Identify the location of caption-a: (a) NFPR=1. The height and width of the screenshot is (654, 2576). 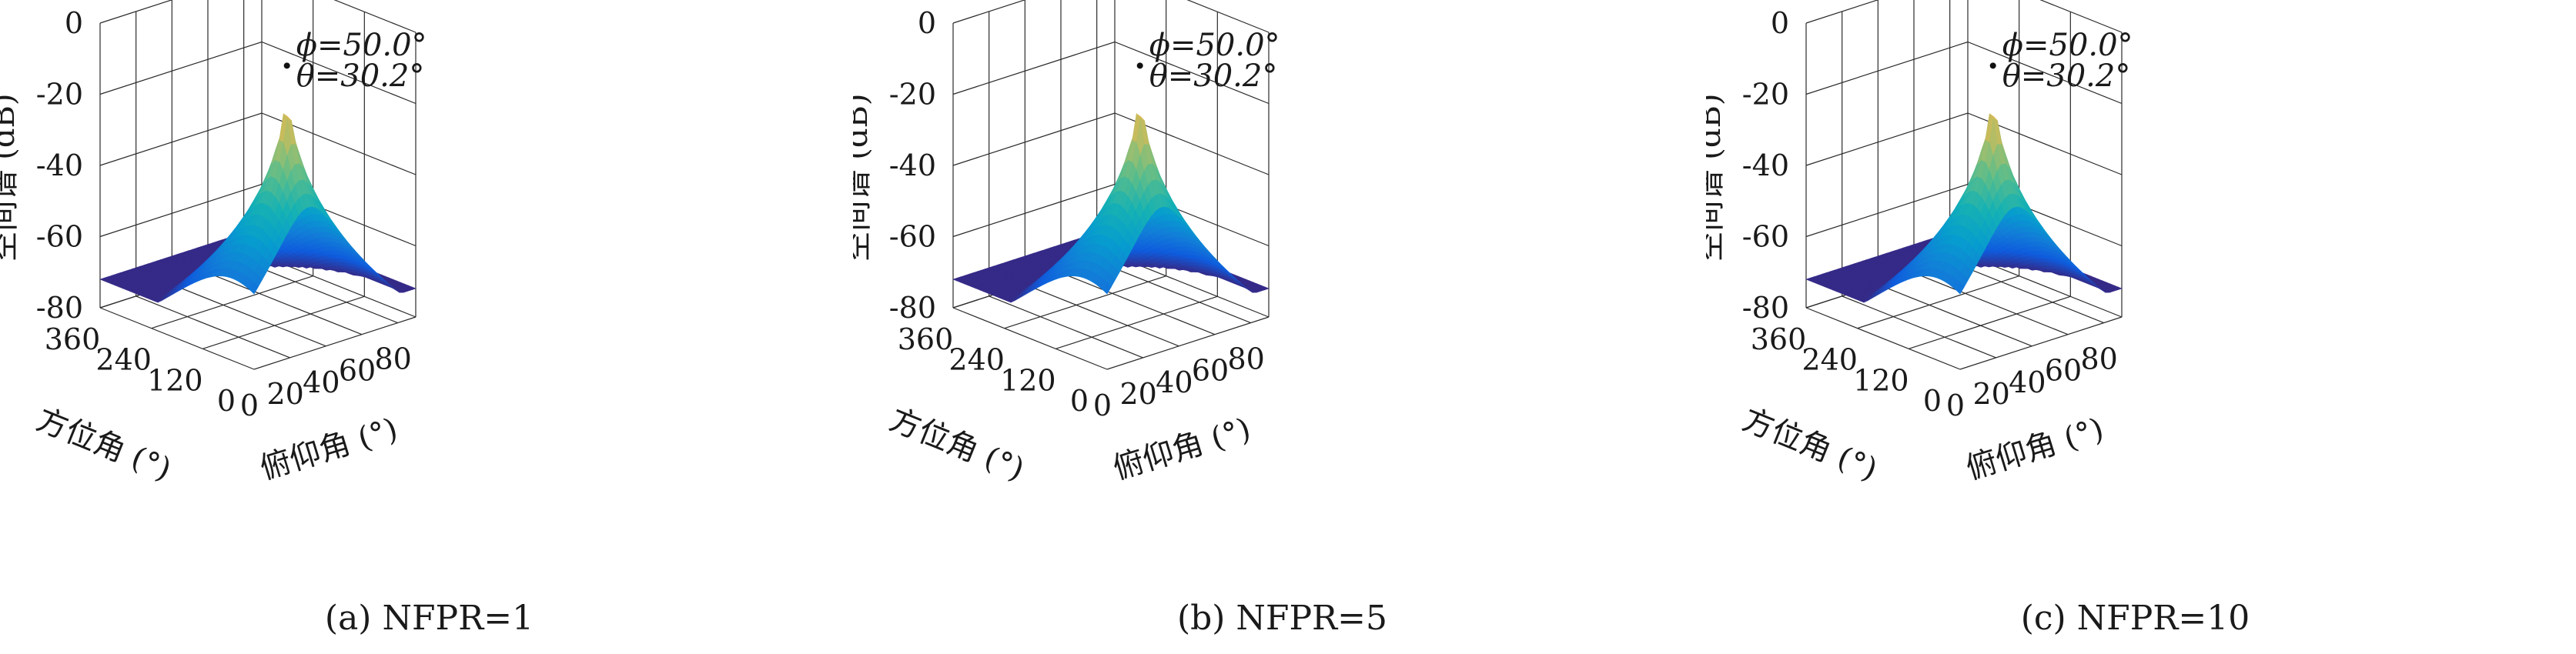
(429, 618).